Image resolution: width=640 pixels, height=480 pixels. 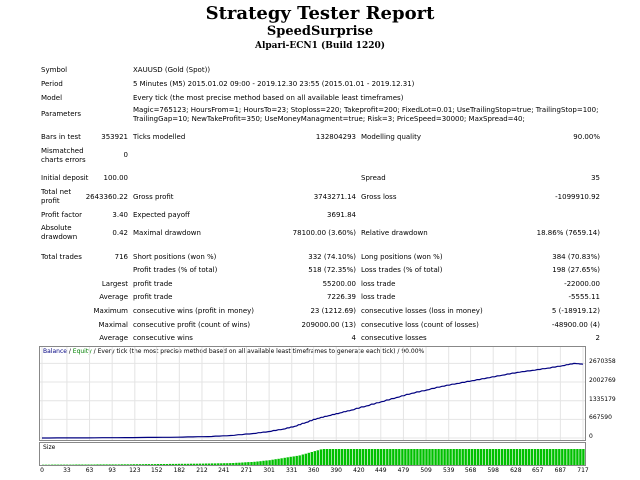 I want to click on x-tick-label: 33, so click(x=67, y=470).